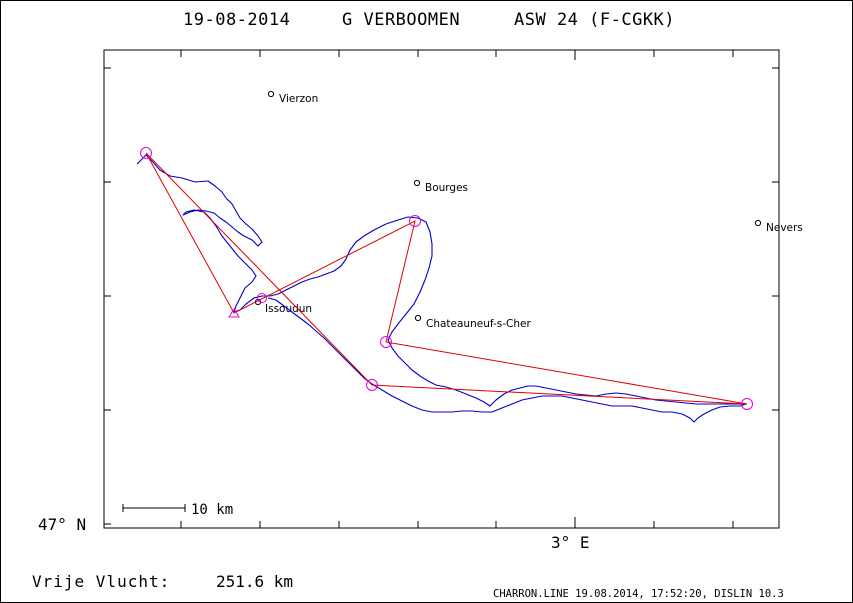 The height and width of the screenshot is (603, 853). Describe the element at coordinates (236, 20) in the screenshot. I see `header-date: 19-08-2014` at that location.